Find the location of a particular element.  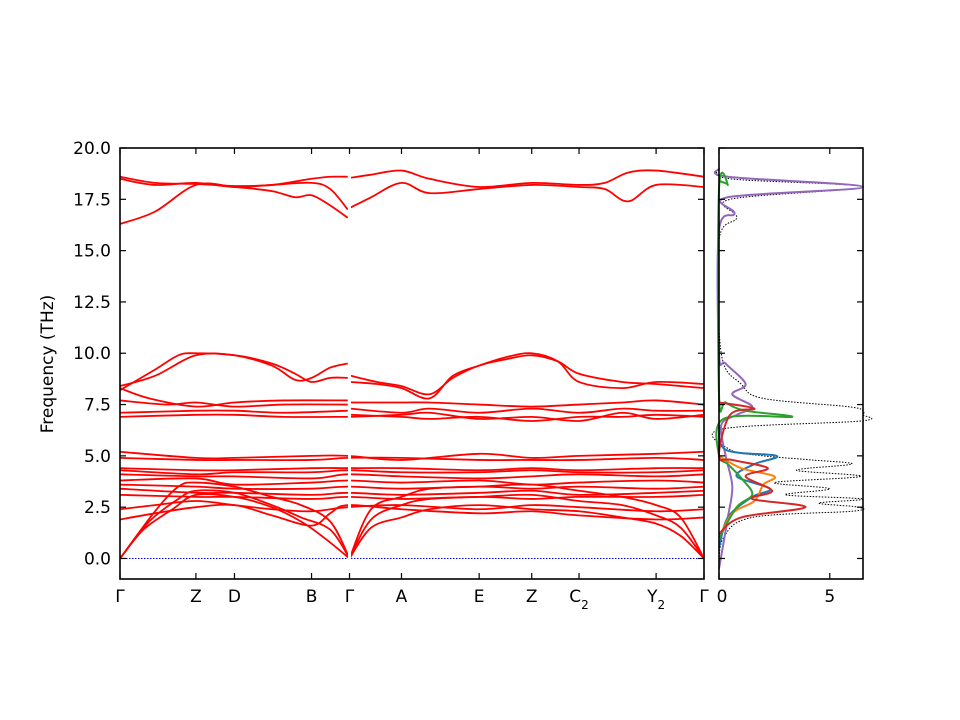

ytick-label: 7.5 is located at coordinates (97, 406).